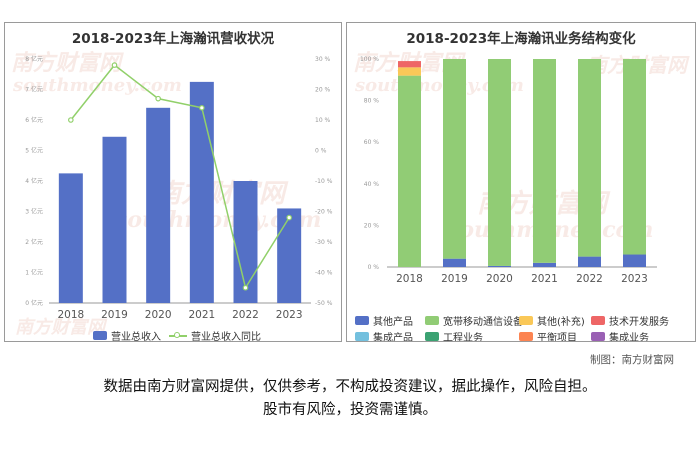 The height and width of the screenshot is (467, 700). What do you see at coordinates (374, 267) in the screenshot?
I see `y-axis-tick: 0 %` at bounding box center [374, 267].